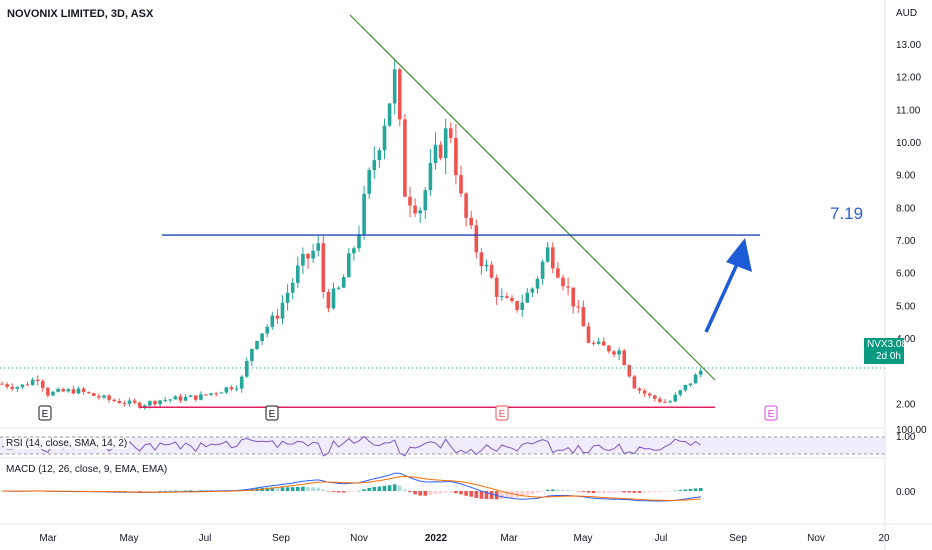 The height and width of the screenshot is (550, 932). What do you see at coordinates (464, 538) in the screenshot?
I see `time-axis: Mar May Jul Sep Nov 2022 Mar May Jul Sep Nov 20` at bounding box center [464, 538].